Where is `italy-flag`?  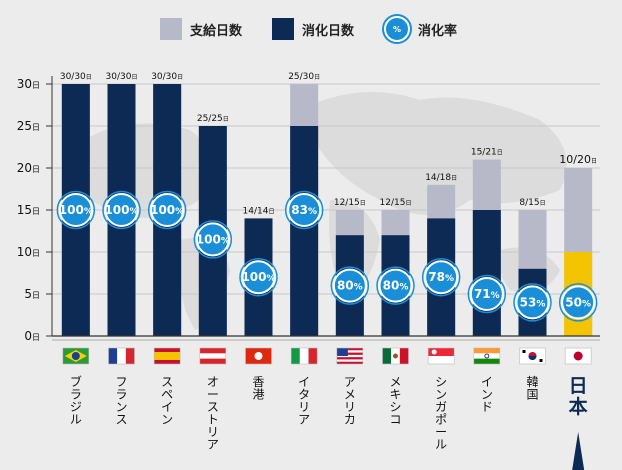
italy-flag is located at coordinates (304, 356).